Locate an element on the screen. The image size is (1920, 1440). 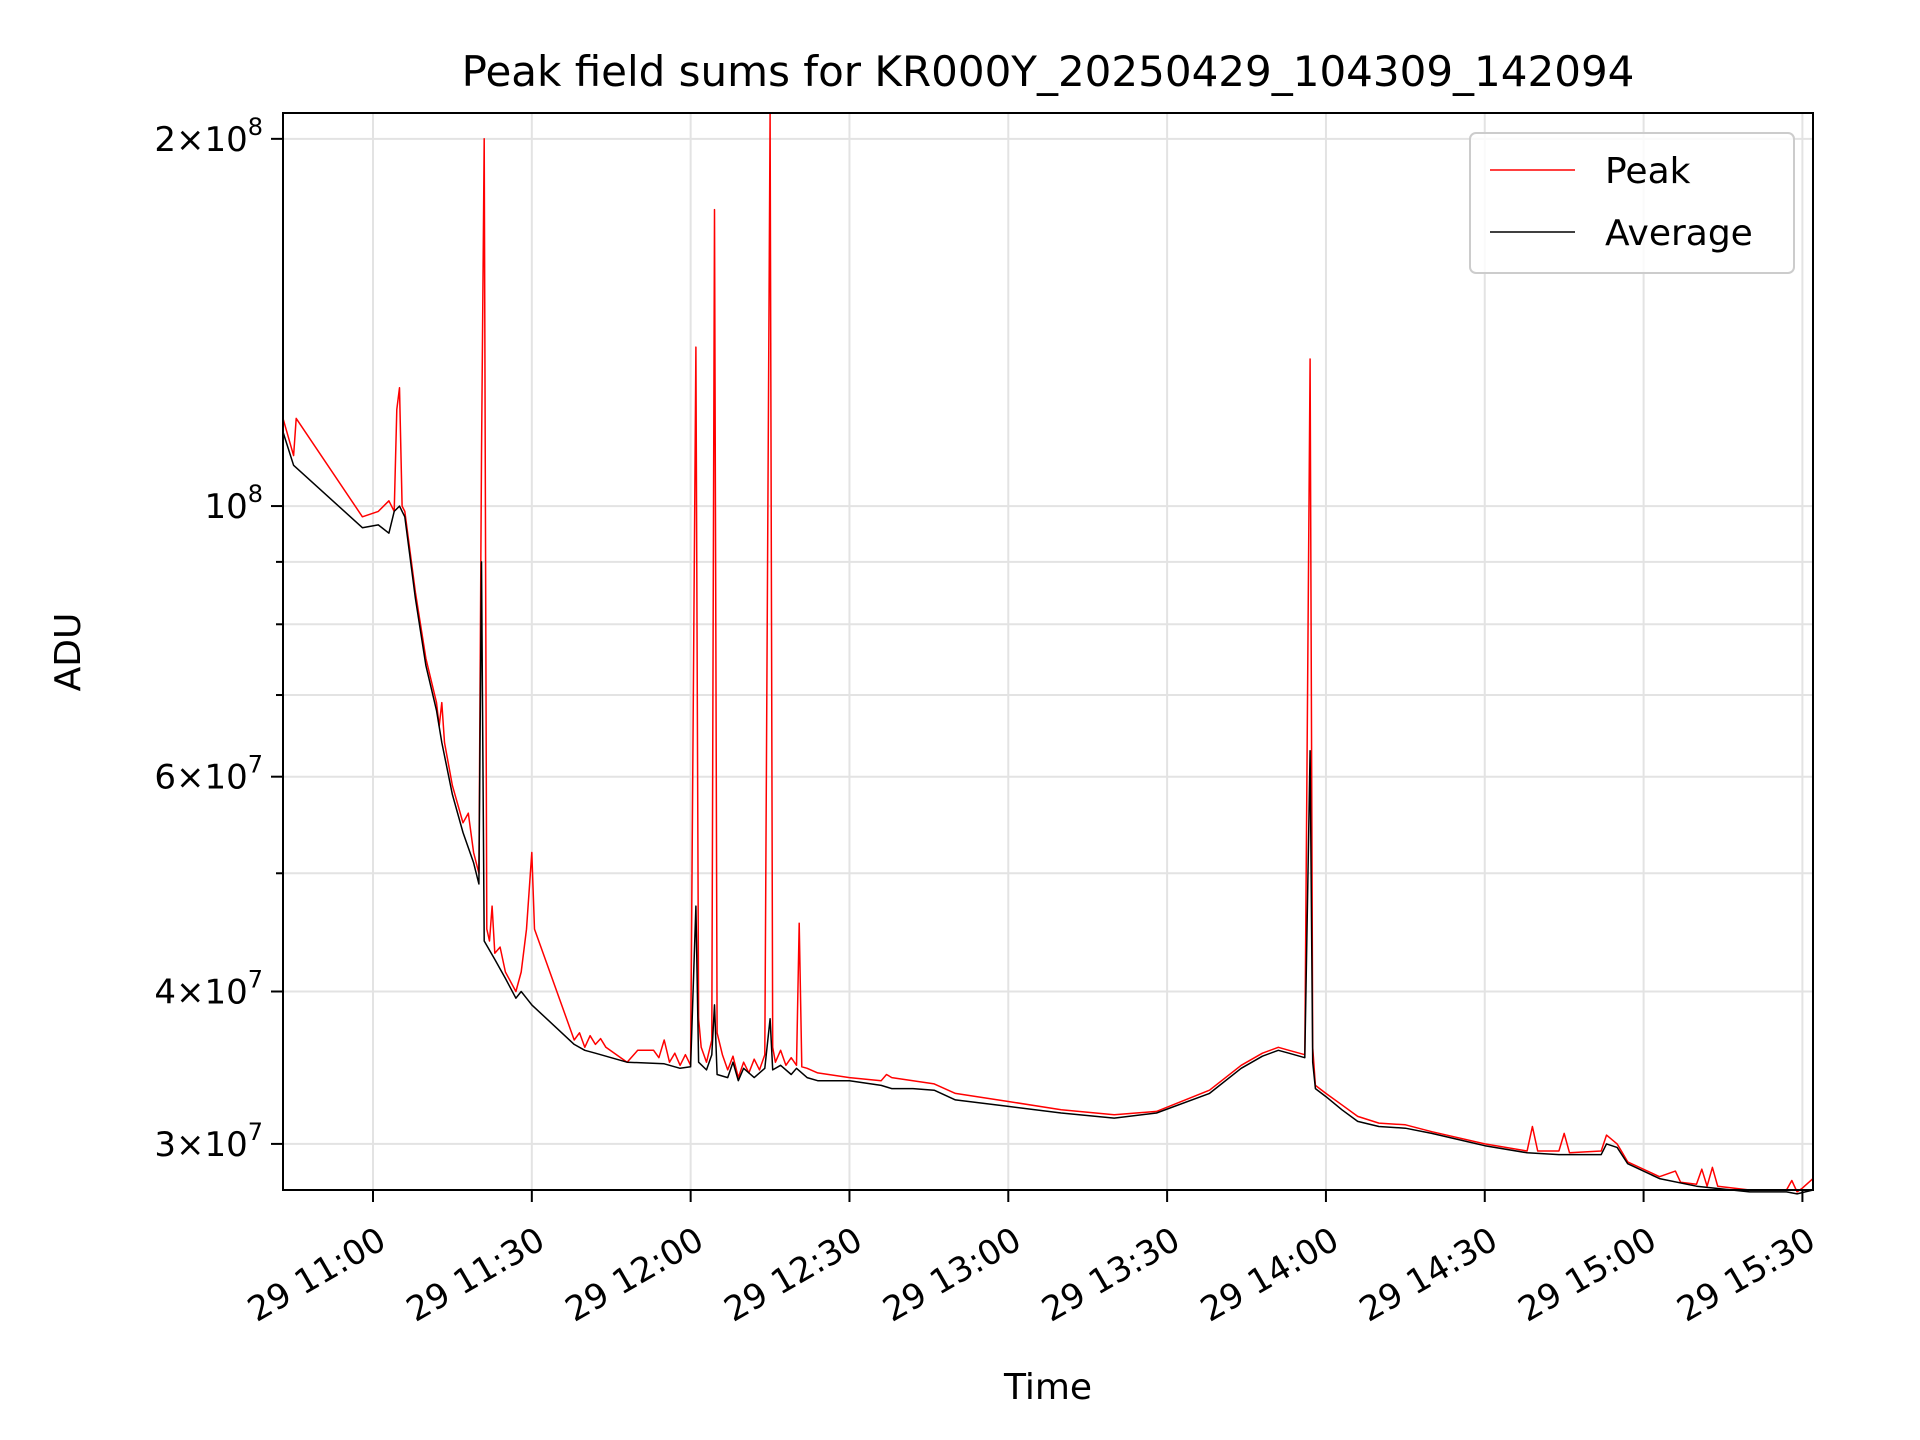
y-tick-label: 108 is located at coordinates (233, 503).